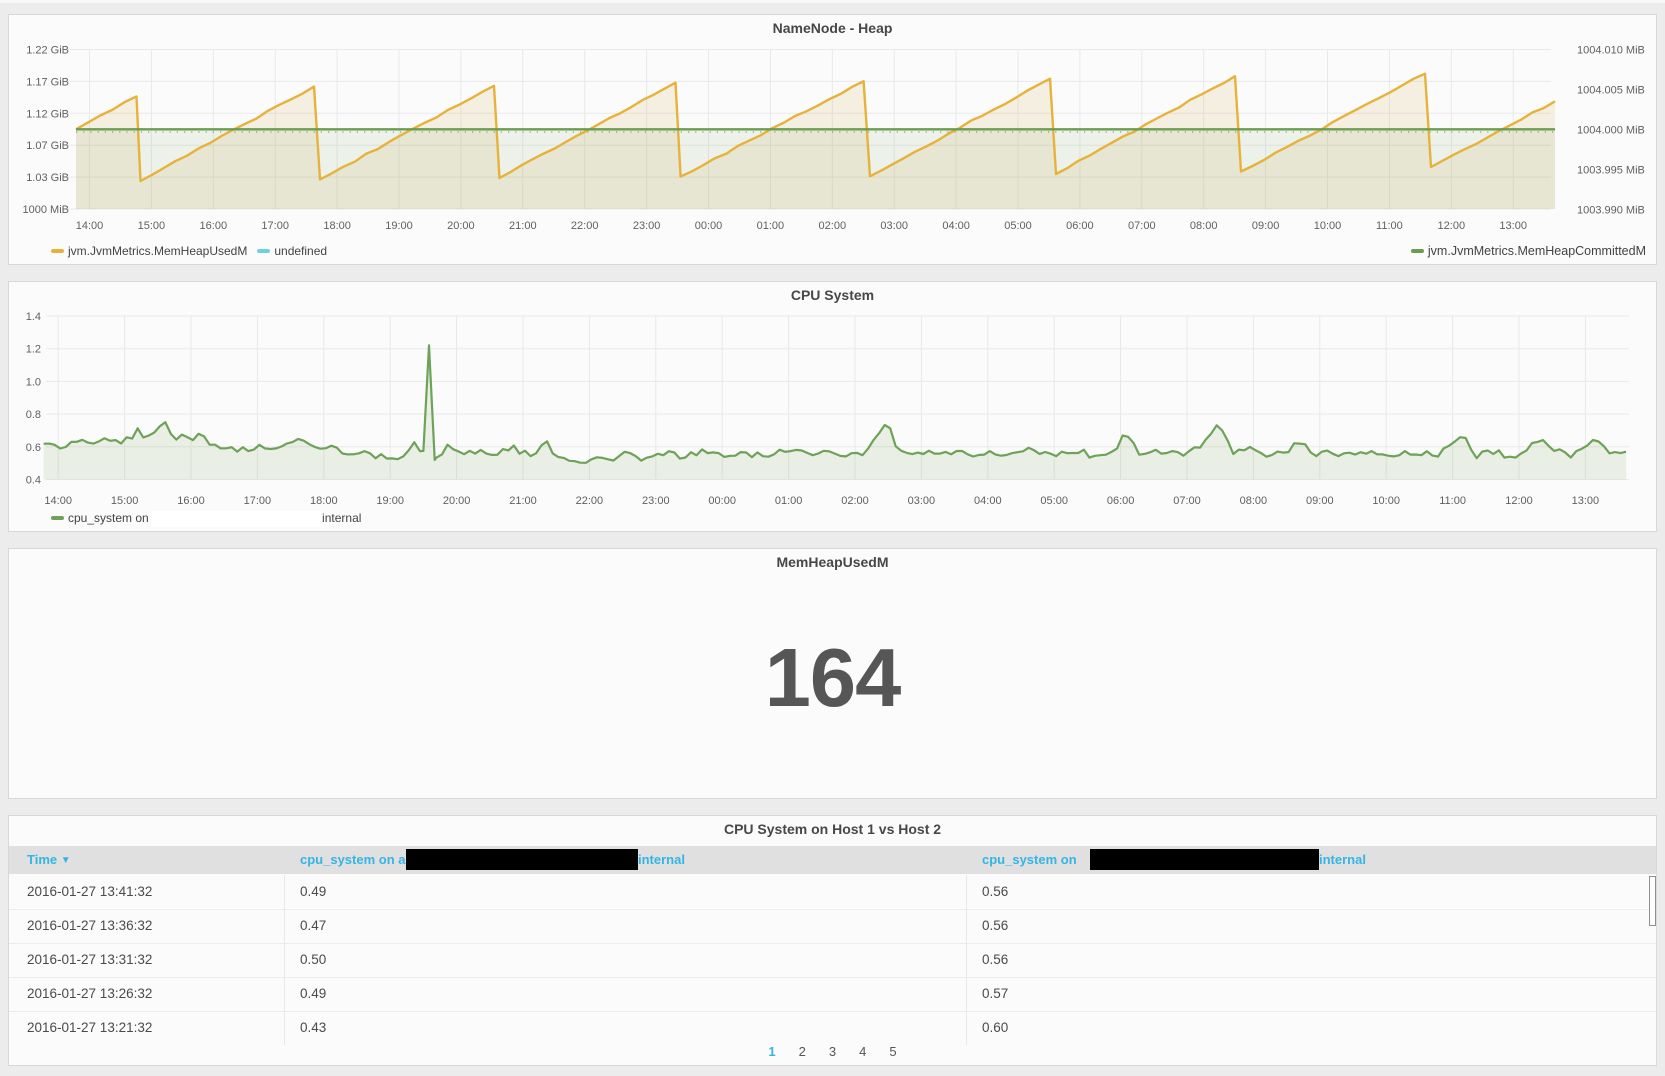 This screenshot has width=1665, height=1076. I want to click on svg-text: 1004.005 MiB, so click(1611, 91).